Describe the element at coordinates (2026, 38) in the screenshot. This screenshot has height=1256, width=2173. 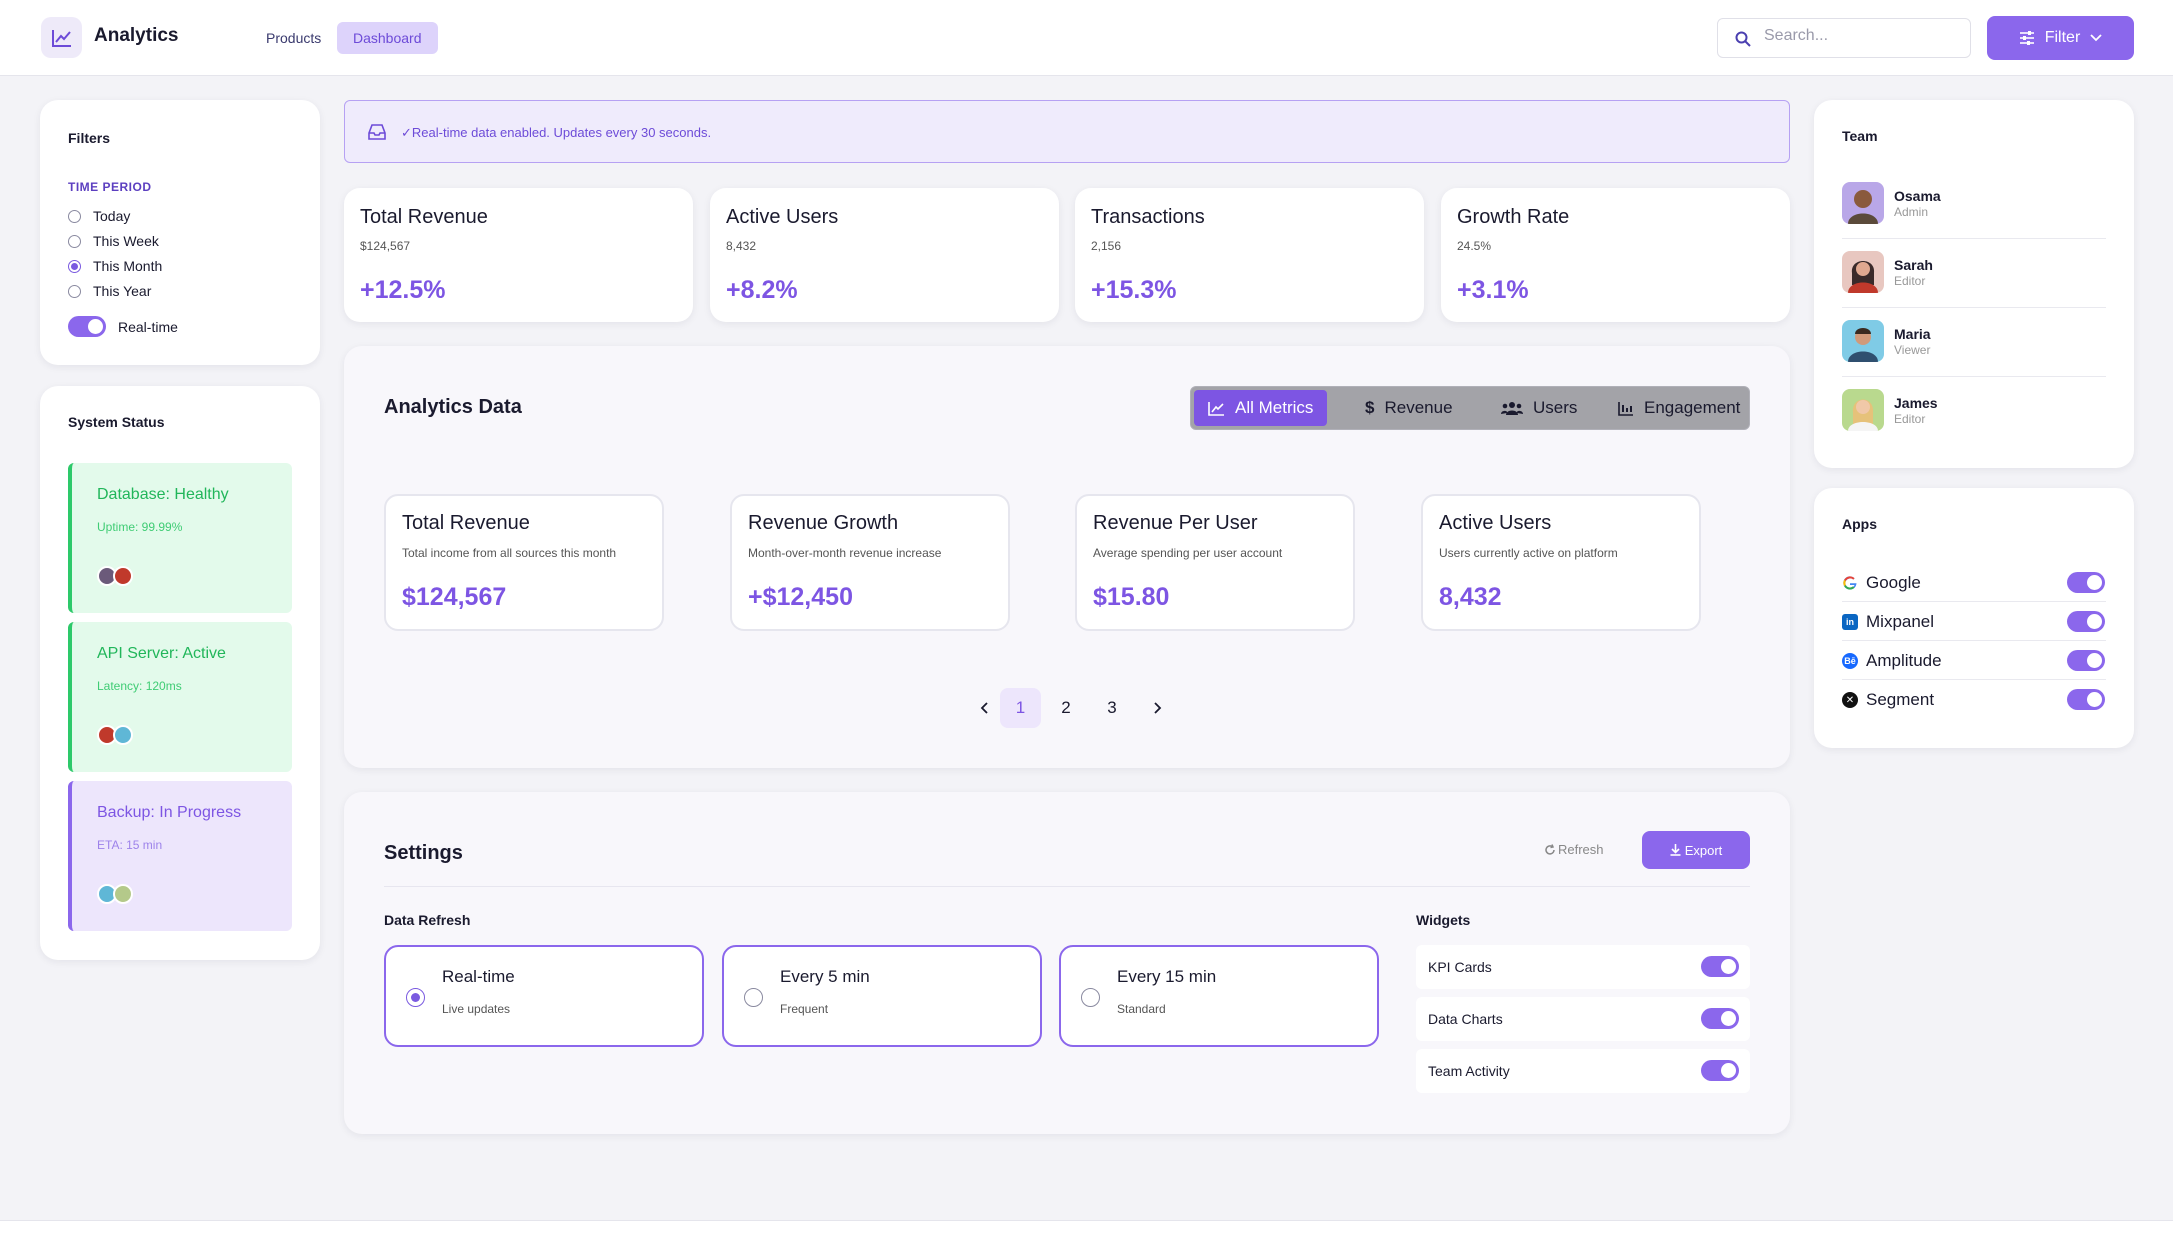
I see `sliders-icon` at that location.